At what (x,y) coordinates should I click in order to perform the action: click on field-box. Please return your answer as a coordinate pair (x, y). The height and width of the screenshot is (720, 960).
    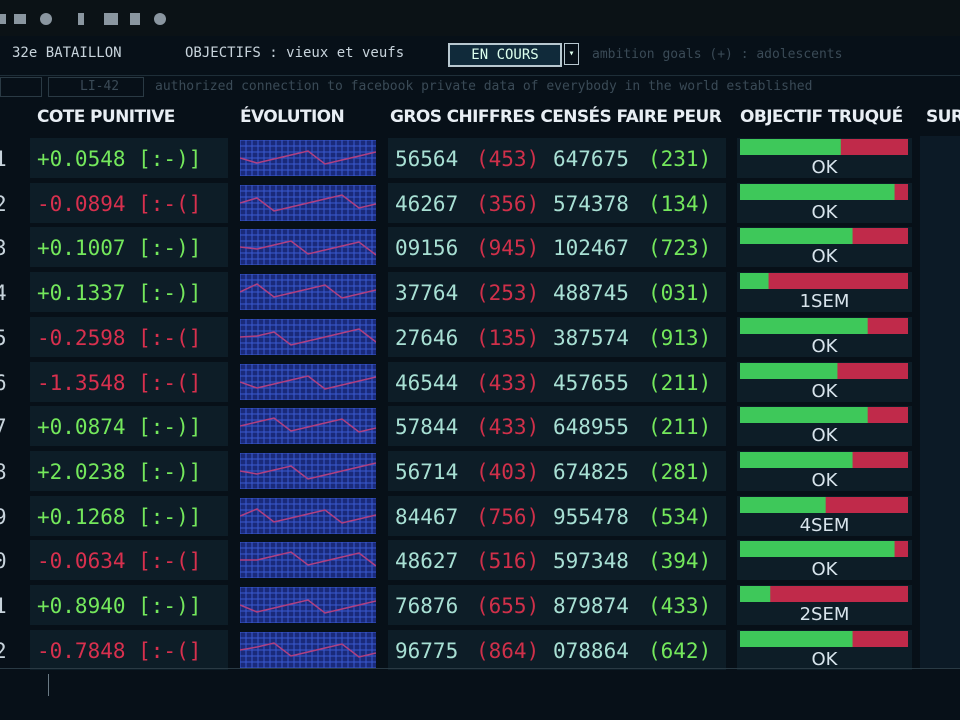
    Looking at the image, I should click on (21, 87).